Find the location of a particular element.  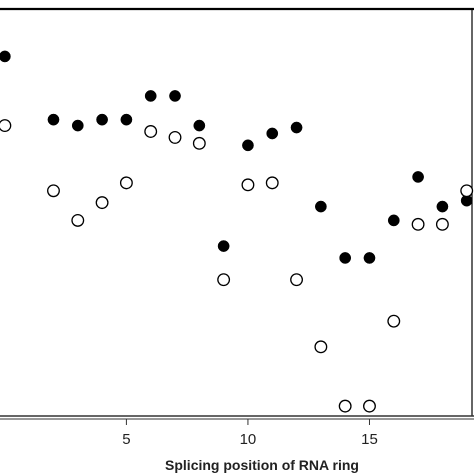

x-tick-label: 10 is located at coordinates (248, 439).